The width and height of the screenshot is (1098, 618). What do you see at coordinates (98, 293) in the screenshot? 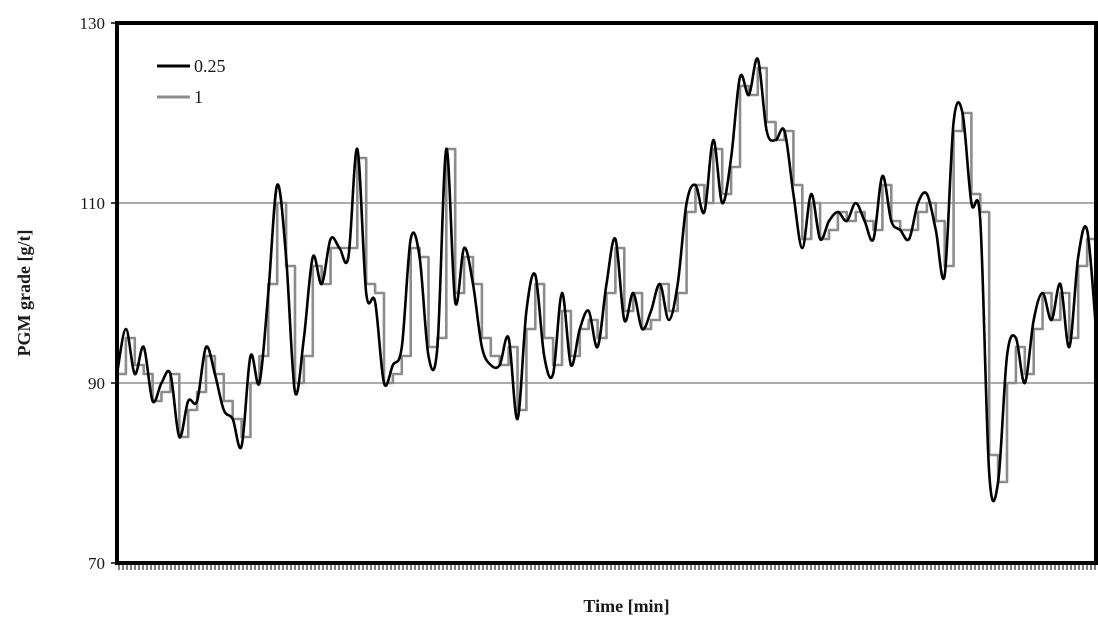
I see `y-axis-ticks: 70 90 110 130` at bounding box center [98, 293].